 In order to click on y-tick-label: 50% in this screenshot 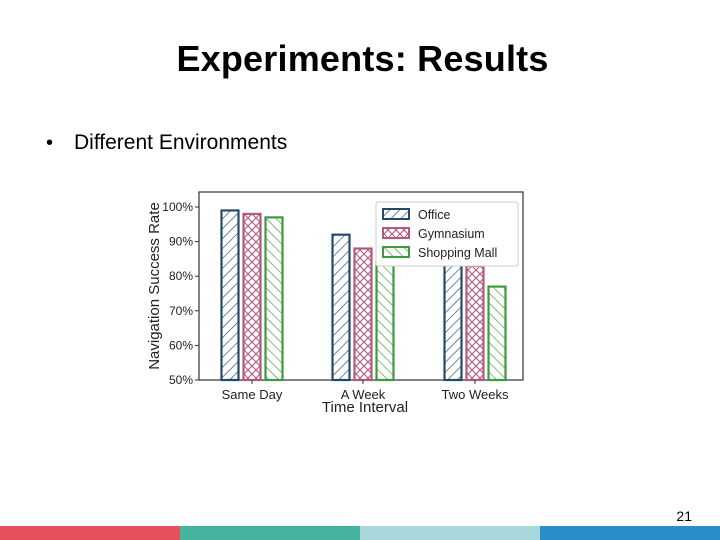, I will do `click(181, 380)`.